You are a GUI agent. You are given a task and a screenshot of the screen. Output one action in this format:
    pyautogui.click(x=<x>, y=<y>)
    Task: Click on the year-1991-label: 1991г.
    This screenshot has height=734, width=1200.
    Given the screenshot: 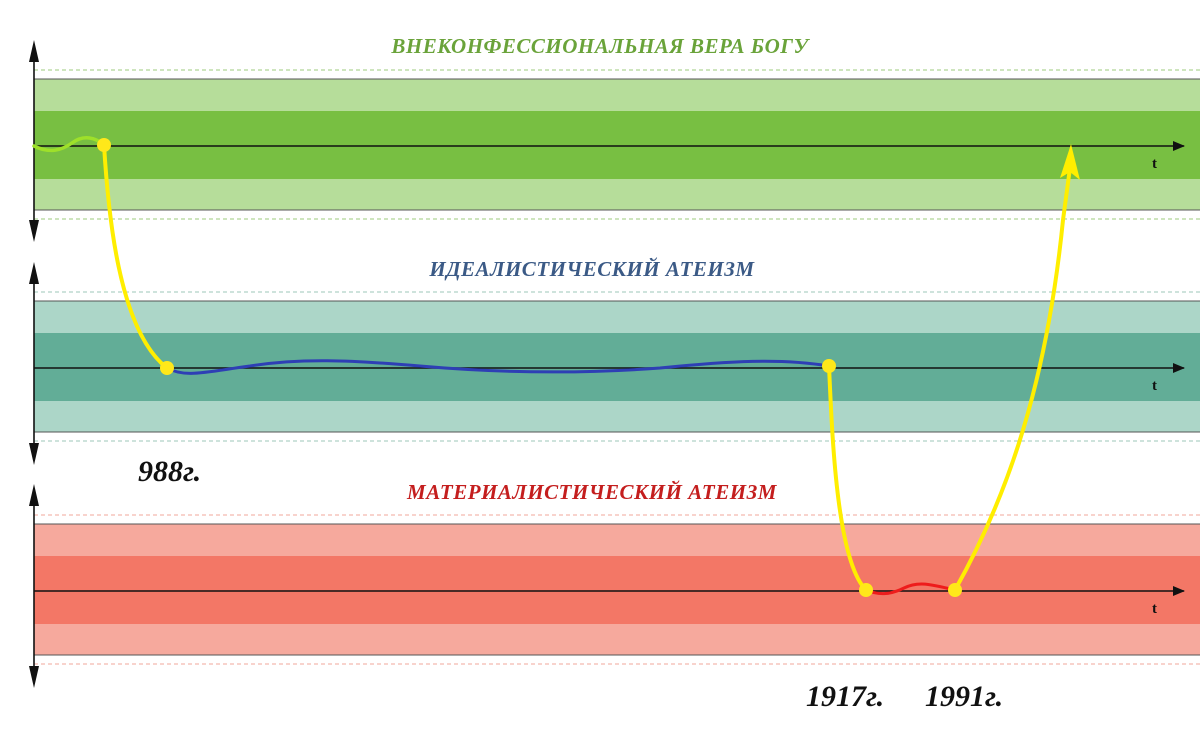 What is the action you would take?
    pyautogui.click(x=964, y=696)
    